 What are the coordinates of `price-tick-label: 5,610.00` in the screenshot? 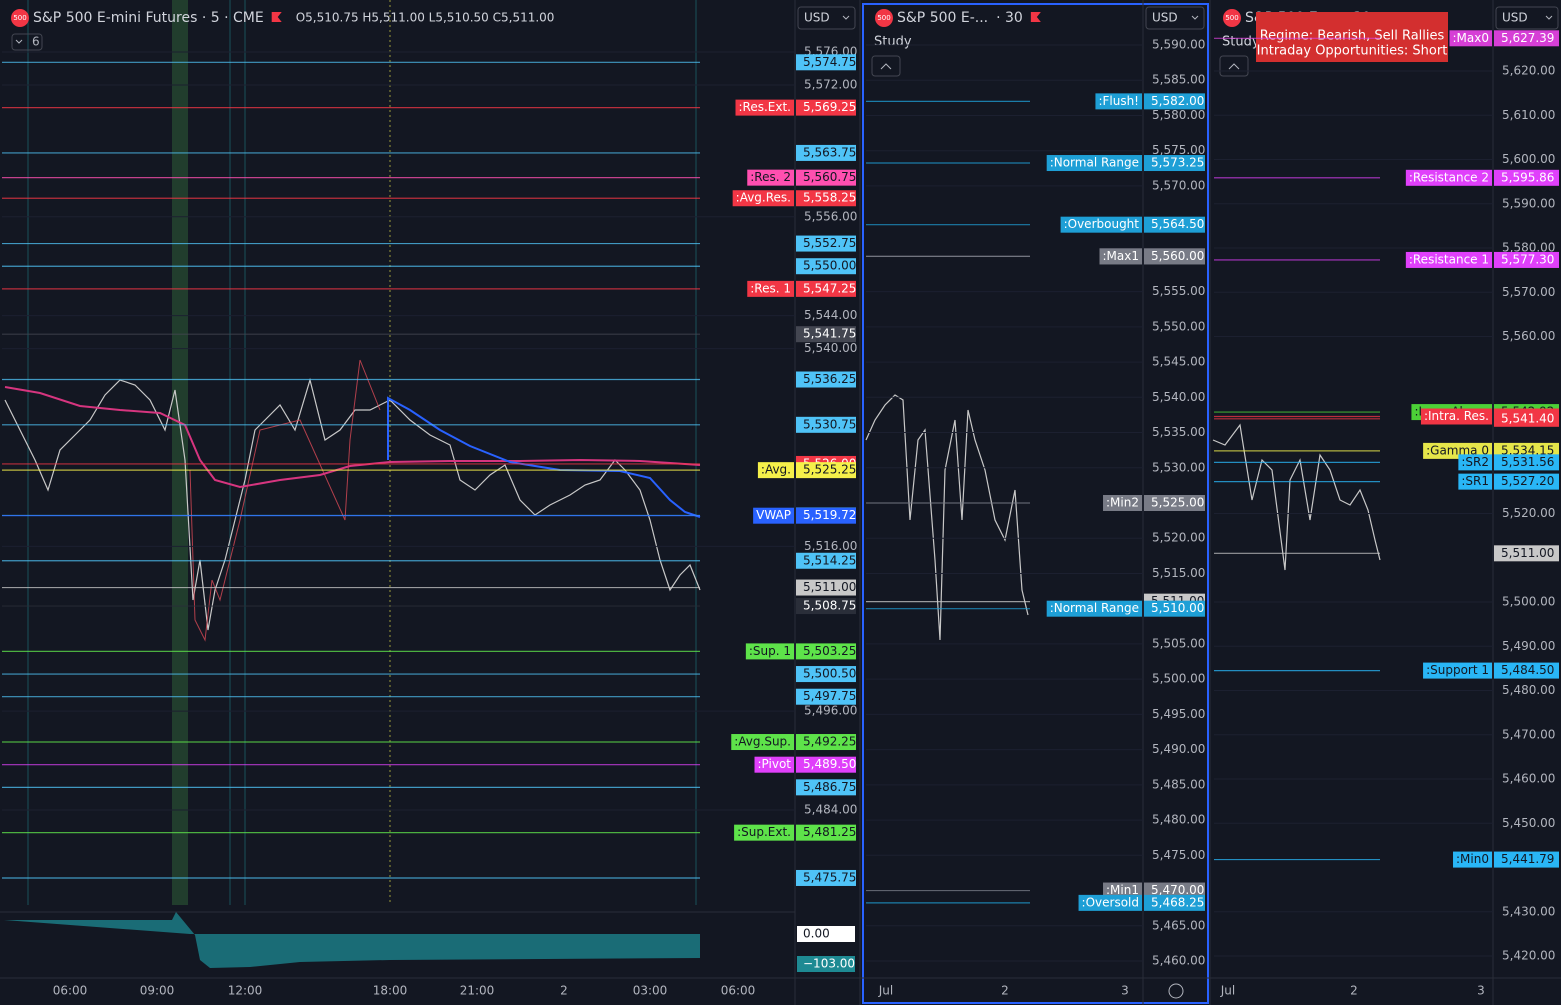 It's located at (1528, 115).